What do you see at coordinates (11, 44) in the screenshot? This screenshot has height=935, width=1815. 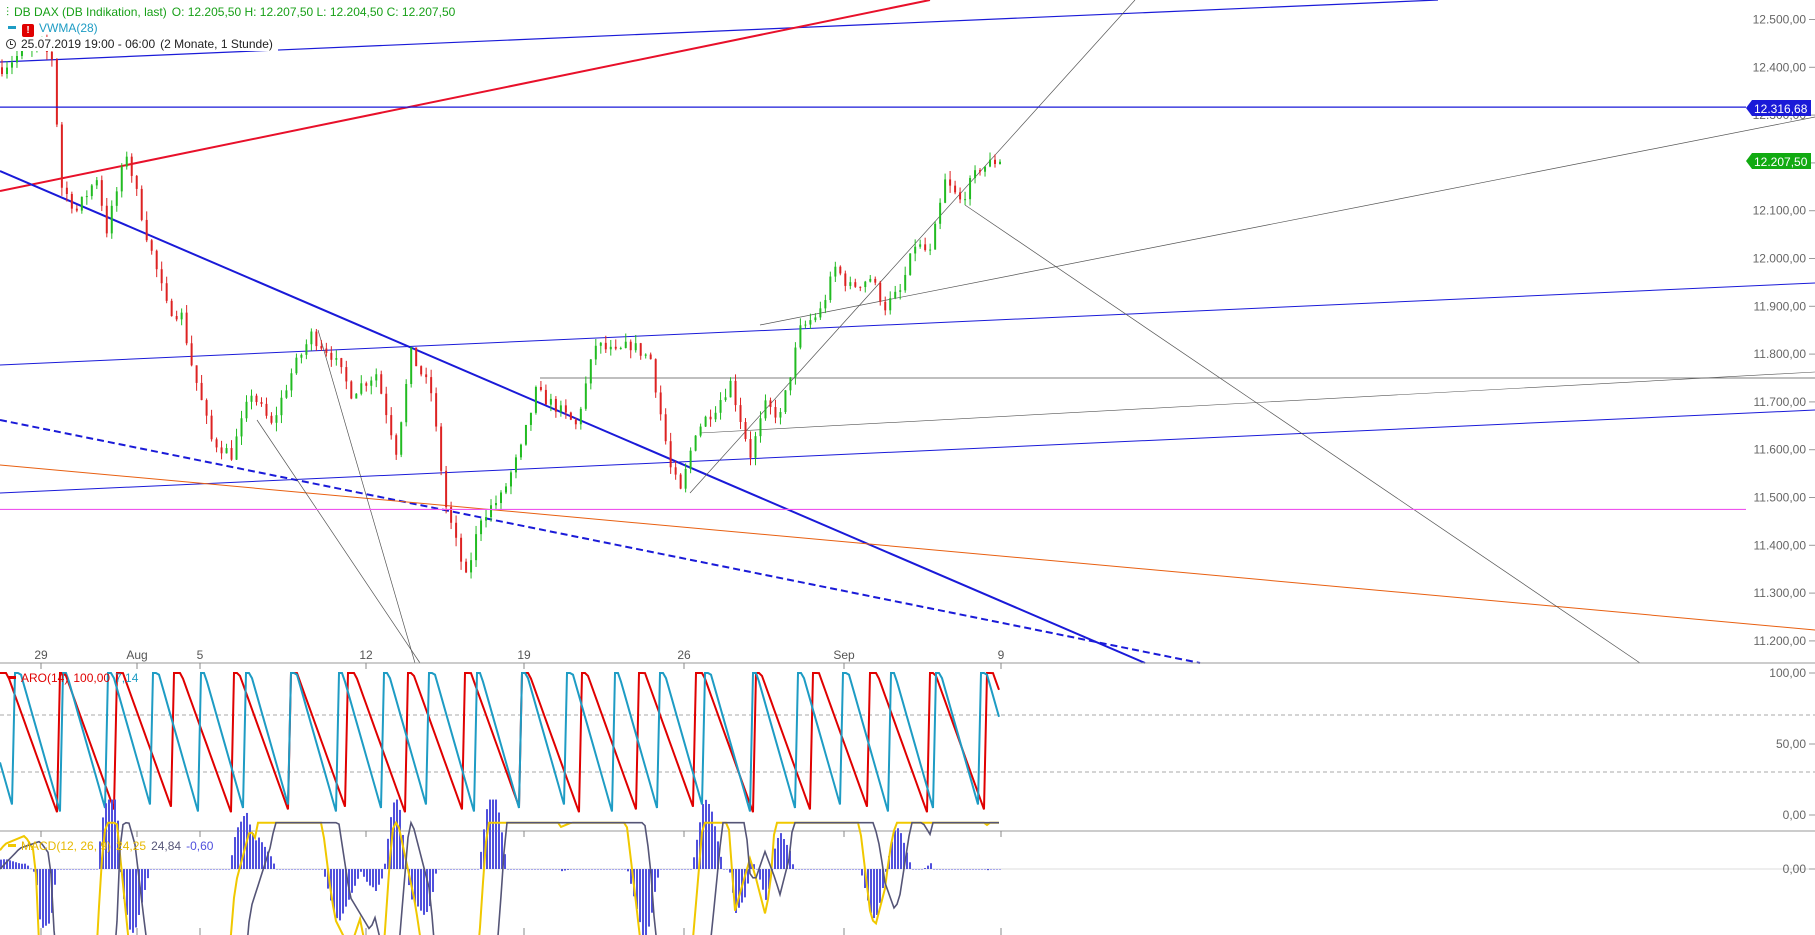 I see `clock-icon` at bounding box center [11, 44].